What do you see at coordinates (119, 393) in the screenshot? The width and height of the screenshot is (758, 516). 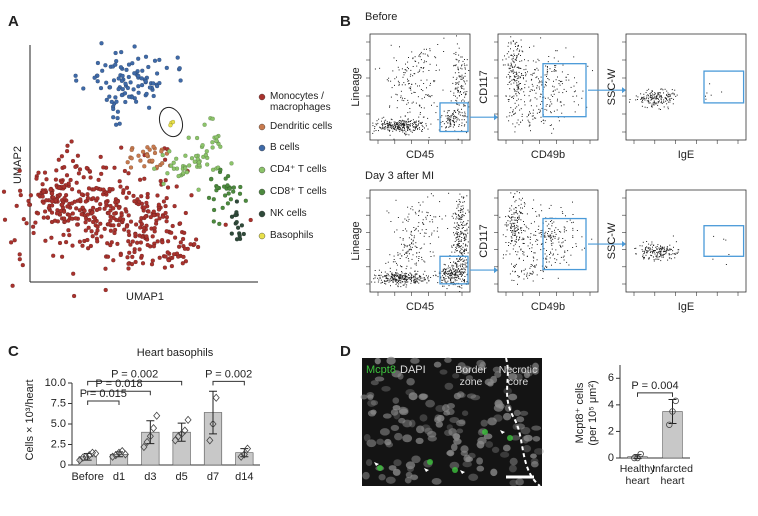 I see `significance-bracket` at bounding box center [119, 393].